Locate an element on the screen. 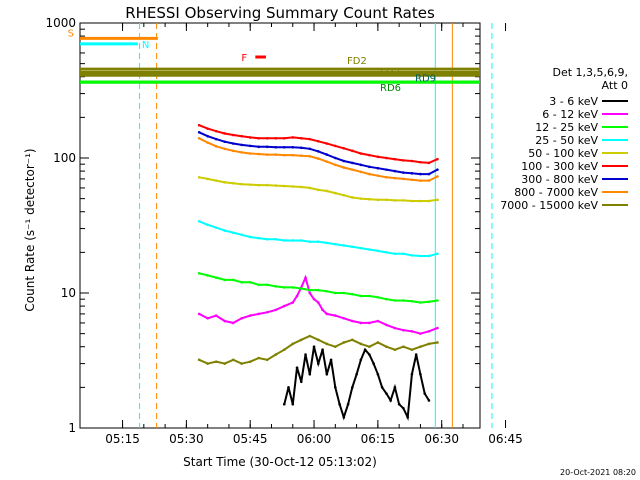 The image size is (640, 480). legend-label: 7000 - 15000 keV is located at coordinates (549, 205).